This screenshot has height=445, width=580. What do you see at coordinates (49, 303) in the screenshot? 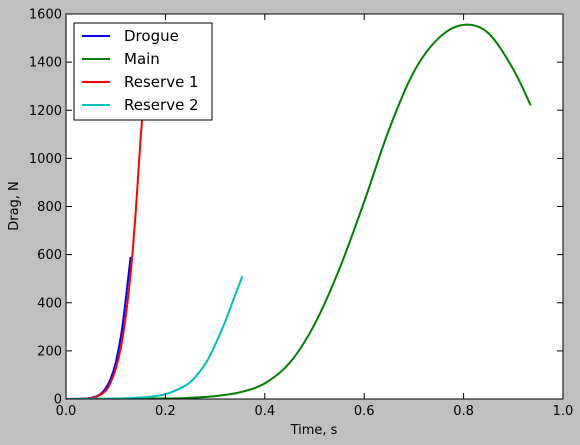
I see `y-tick-label: 400` at bounding box center [49, 303].